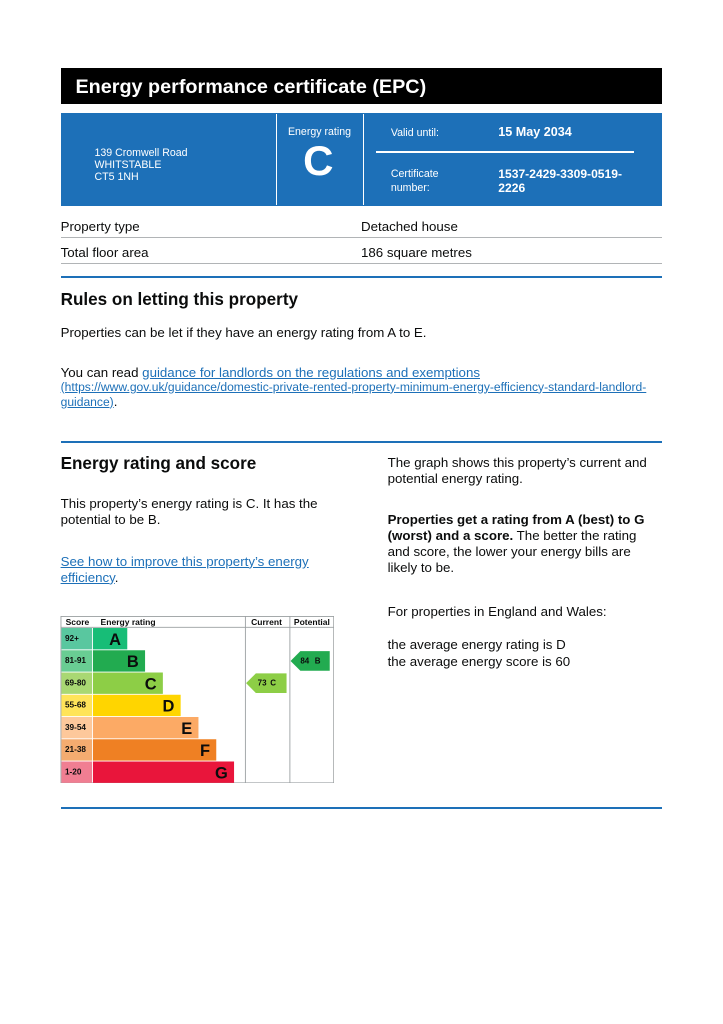 Image resolution: width=723 pixels, height=1024 pixels. I want to click on svg-text: 39-54, so click(75, 727).